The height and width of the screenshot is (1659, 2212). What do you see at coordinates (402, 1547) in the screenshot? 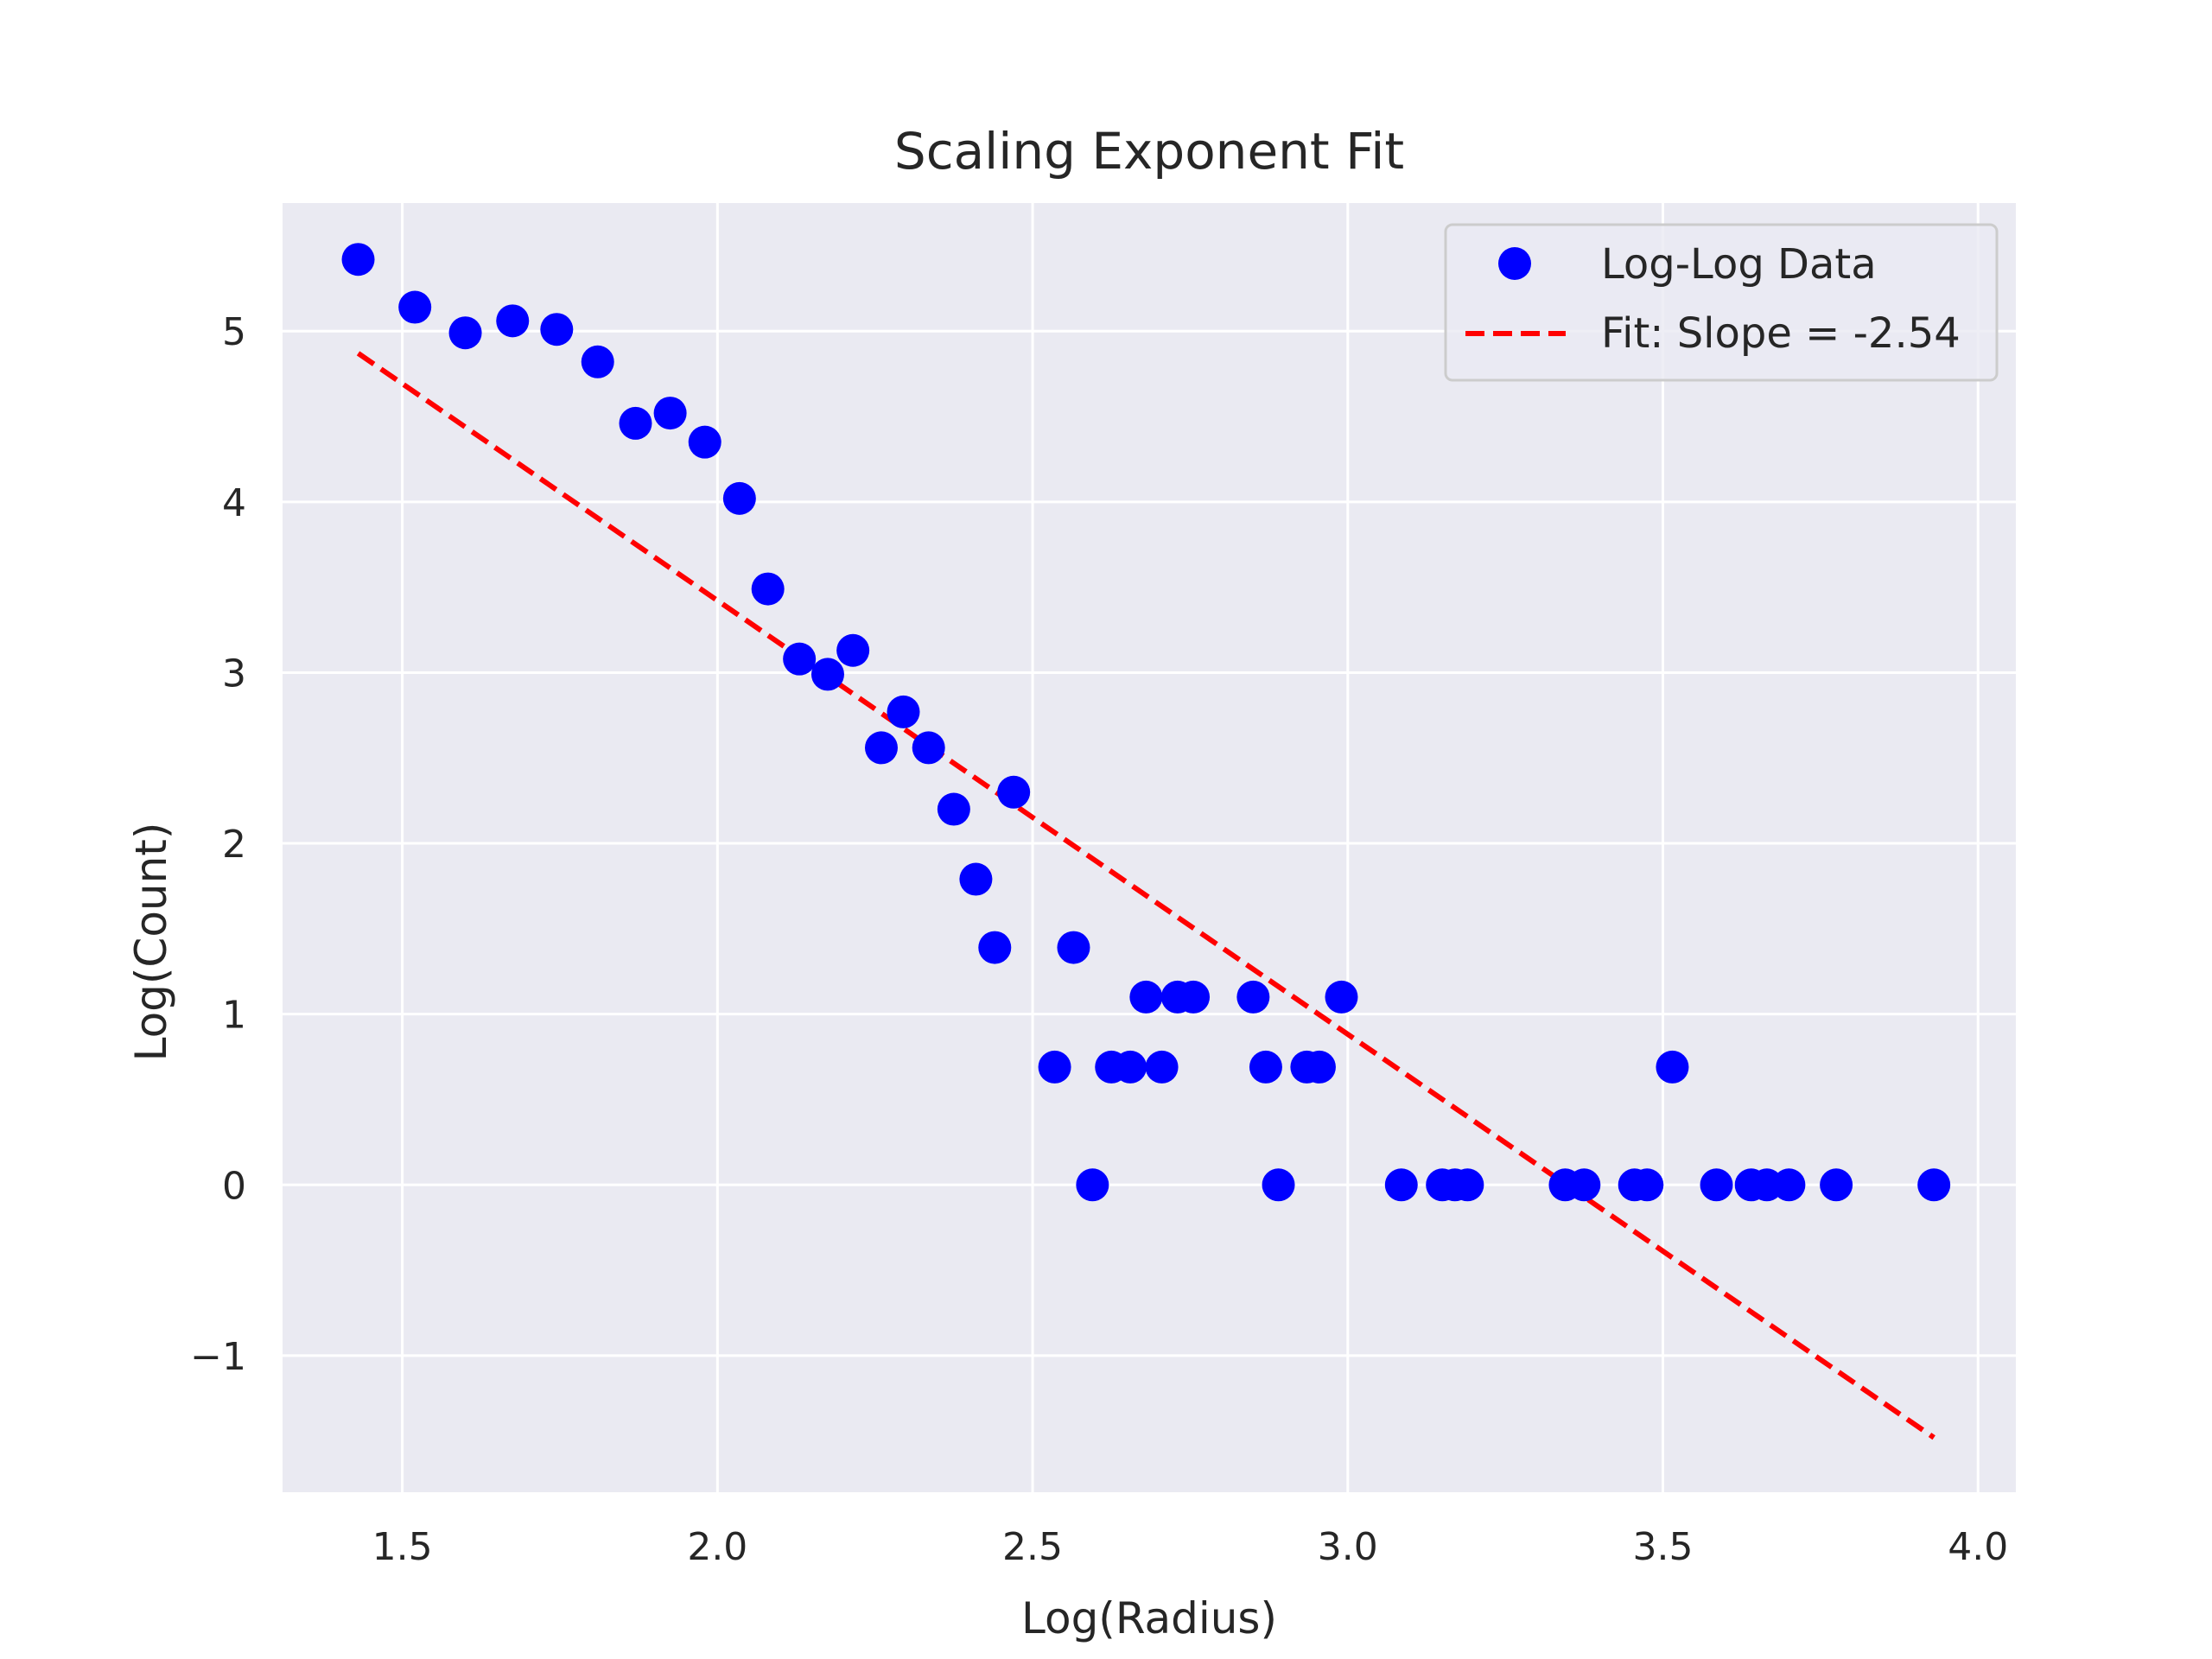
I see `x-tick-label: 1.5` at bounding box center [402, 1547].